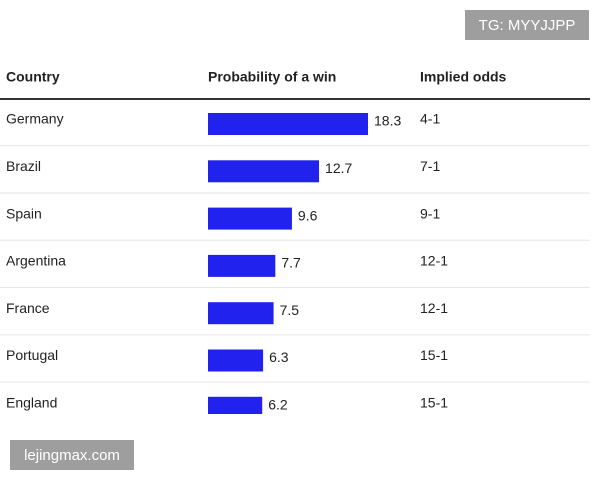  I want to click on value-label: 9.6, so click(308, 215).